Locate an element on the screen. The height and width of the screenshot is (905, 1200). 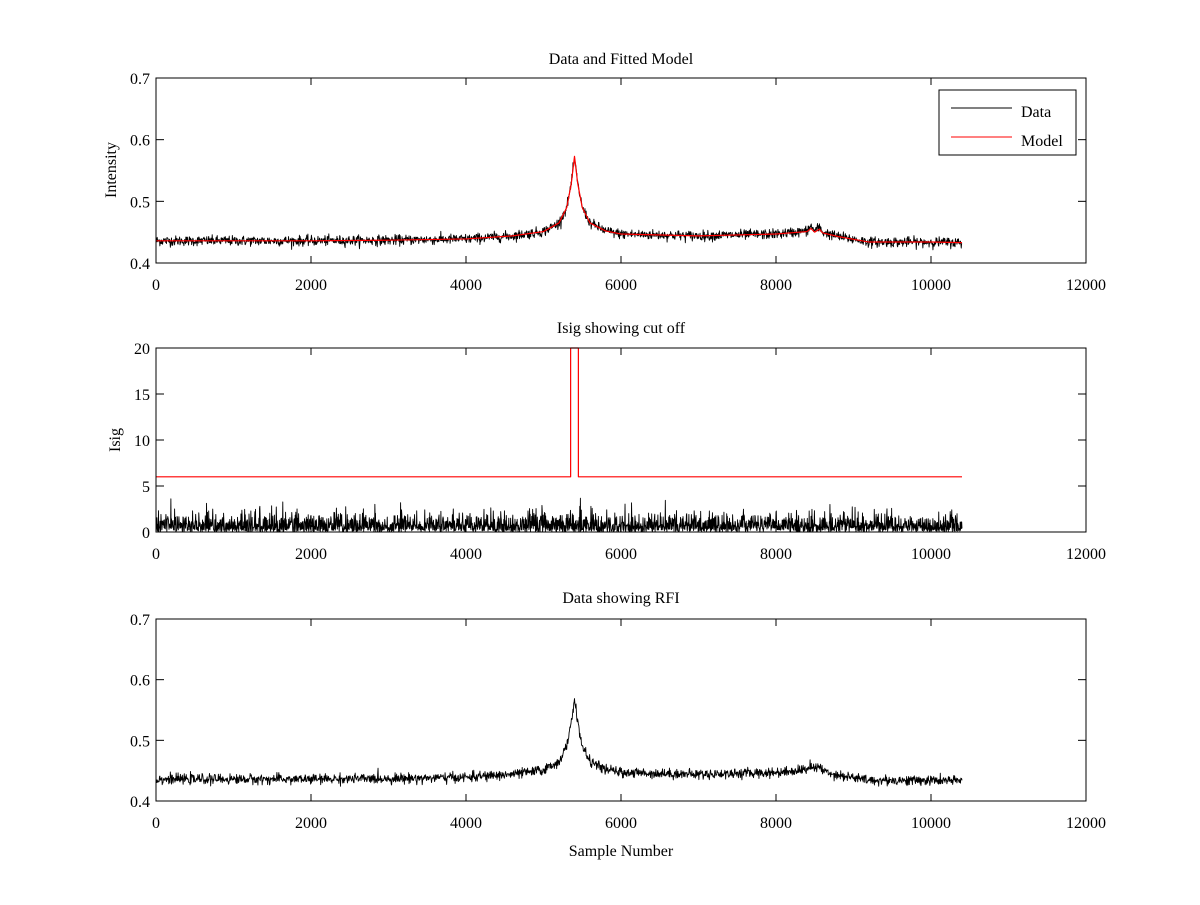
series-line-isig is located at coordinates (559, 515).